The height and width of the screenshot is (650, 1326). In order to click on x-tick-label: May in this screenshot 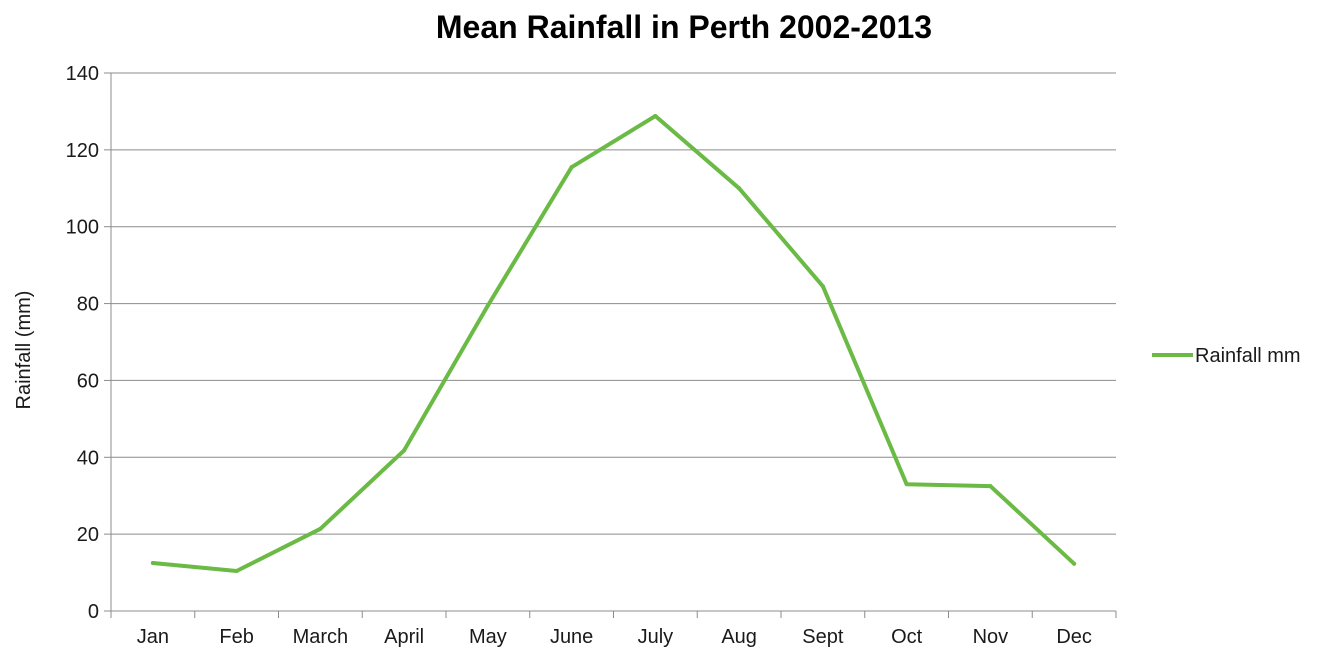, I will do `click(488, 637)`.